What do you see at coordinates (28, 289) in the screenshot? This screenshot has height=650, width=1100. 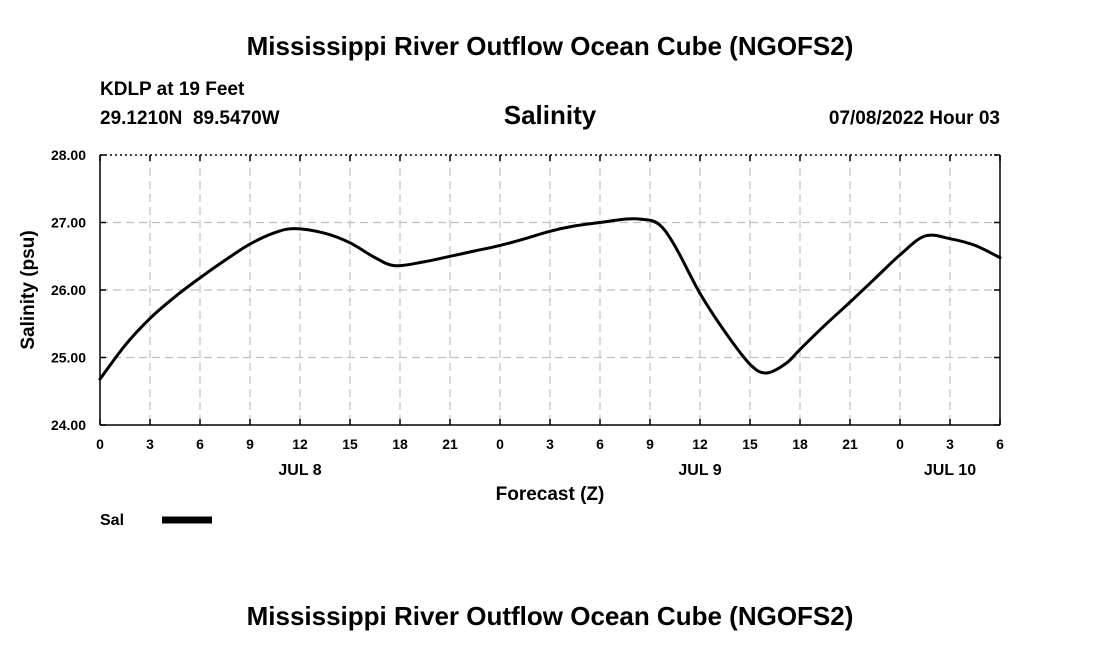 I see `y-axis-label: Salinity (psu)` at bounding box center [28, 289].